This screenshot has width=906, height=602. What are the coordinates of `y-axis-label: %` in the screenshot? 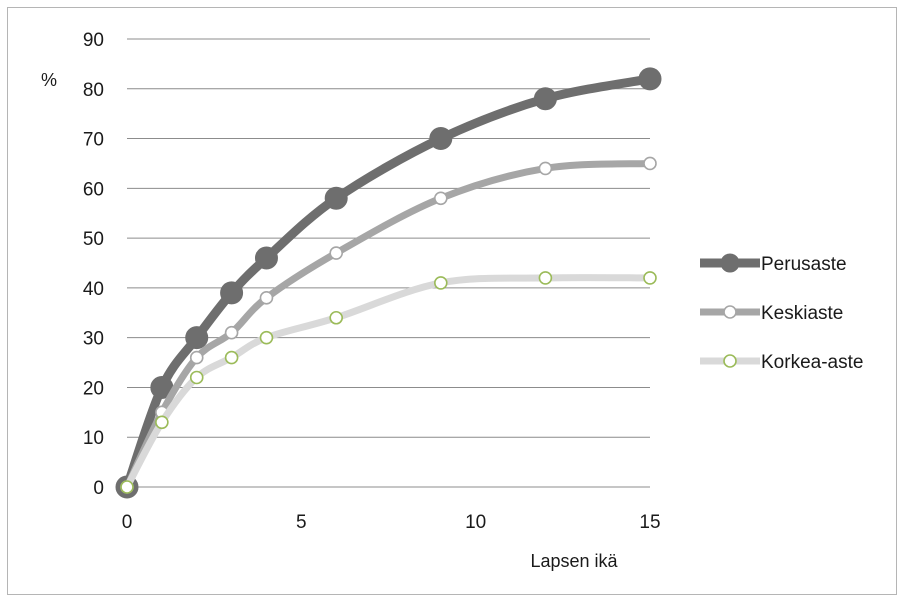 It's located at (49, 80).